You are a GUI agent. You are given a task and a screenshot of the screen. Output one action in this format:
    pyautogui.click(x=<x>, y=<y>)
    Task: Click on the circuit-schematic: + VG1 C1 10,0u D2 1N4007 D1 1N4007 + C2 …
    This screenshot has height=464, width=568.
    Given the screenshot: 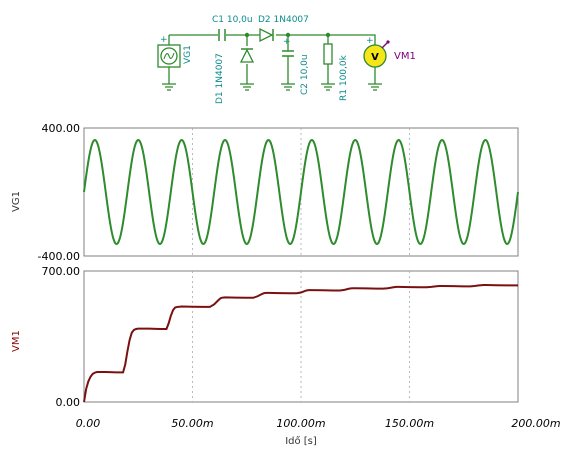 What is the action you would take?
    pyautogui.click(x=286, y=59)
    